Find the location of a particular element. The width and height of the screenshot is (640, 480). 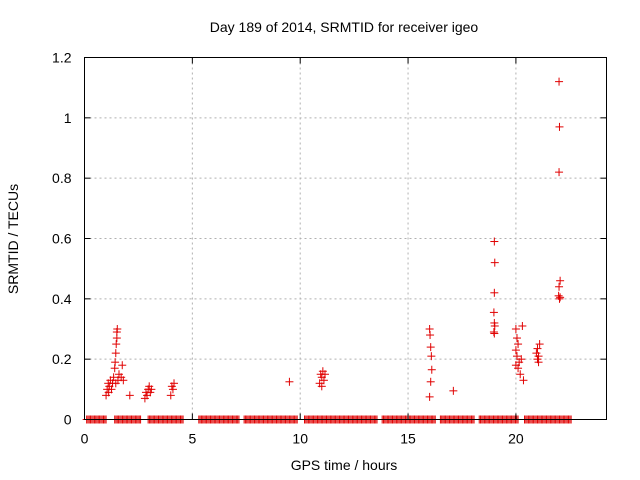

x-axis-label: GPS time / hours is located at coordinates (344, 465).